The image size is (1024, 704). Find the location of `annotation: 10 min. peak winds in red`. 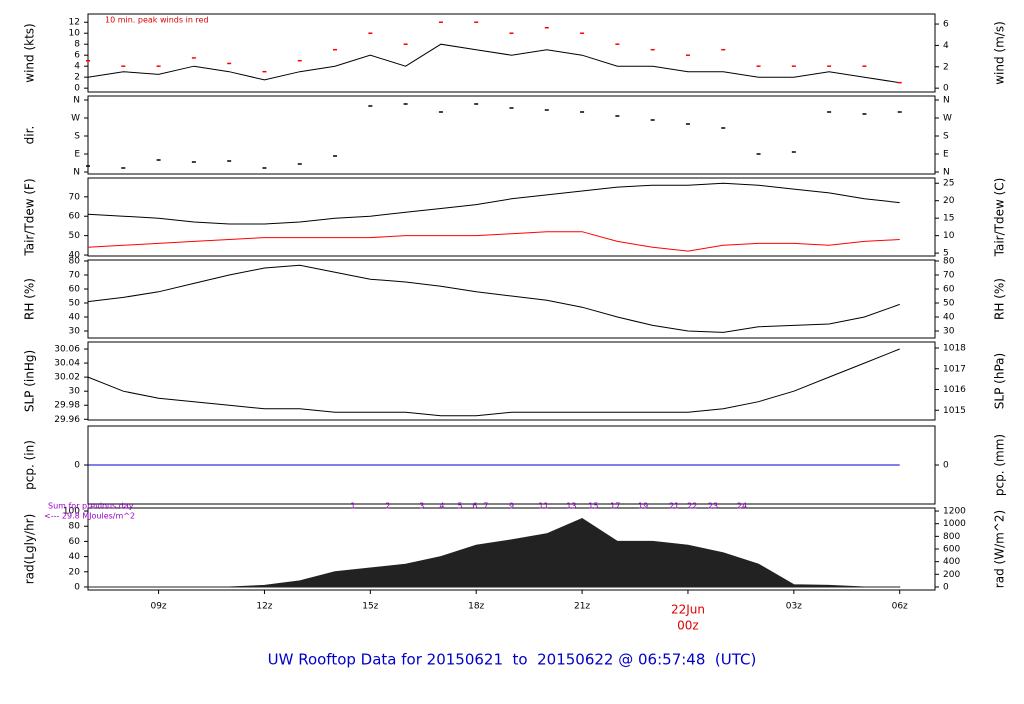

annotation: 10 min. peak winds in red is located at coordinates (157, 20).